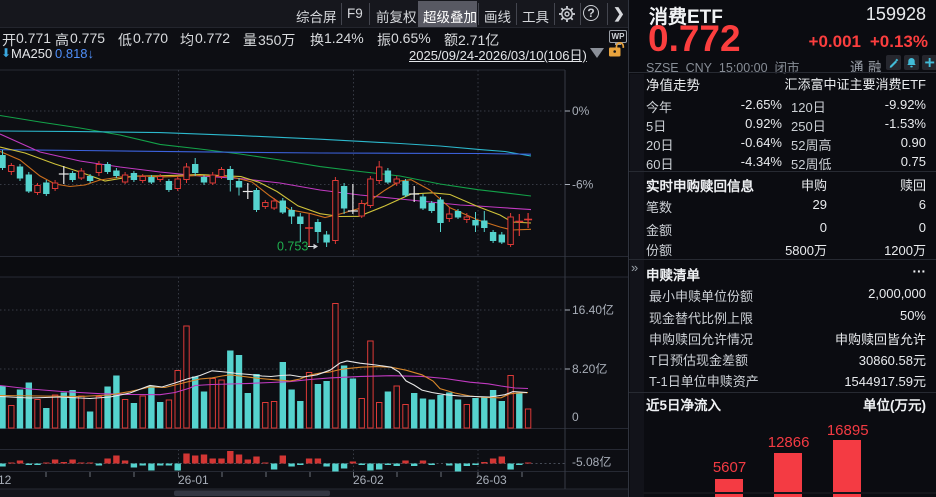  I want to click on svg-text: 26-03, so click(491, 480).